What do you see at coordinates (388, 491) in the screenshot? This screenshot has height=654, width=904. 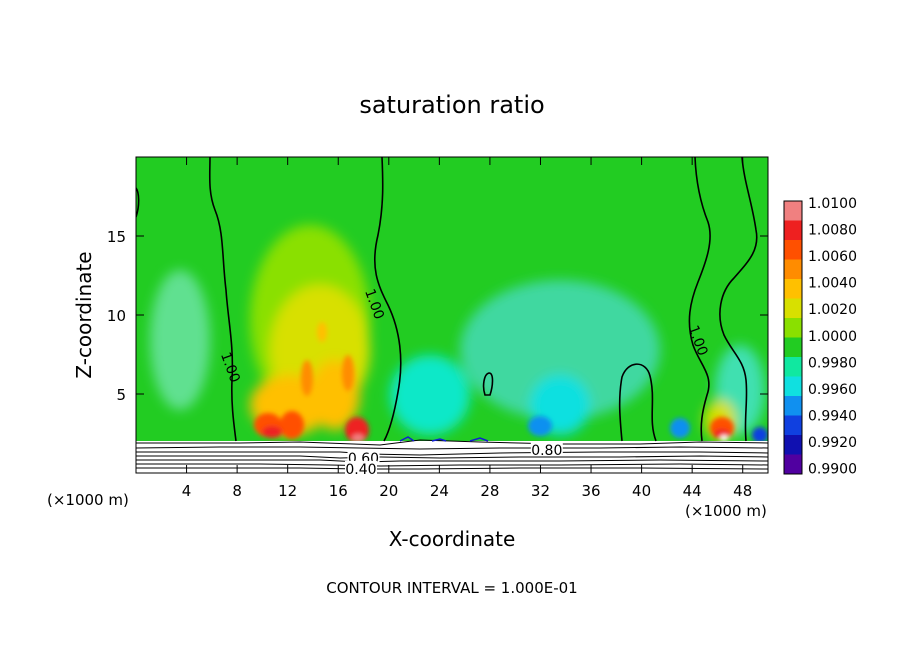 I see `x-tick-label: 20` at bounding box center [388, 491].